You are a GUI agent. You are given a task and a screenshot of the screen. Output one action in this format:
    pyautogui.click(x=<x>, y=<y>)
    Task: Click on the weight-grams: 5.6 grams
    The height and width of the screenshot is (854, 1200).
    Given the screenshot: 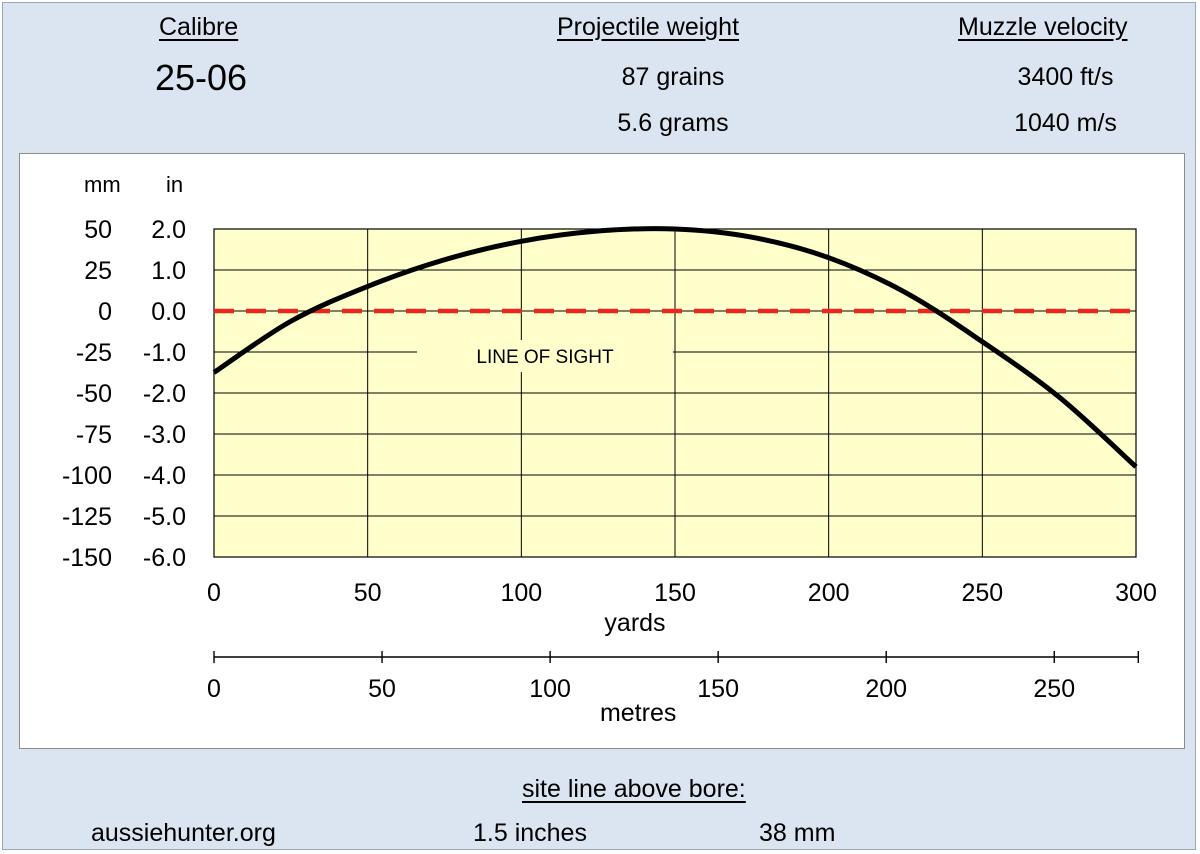 What is the action you would take?
    pyautogui.click(x=673, y=123)
    